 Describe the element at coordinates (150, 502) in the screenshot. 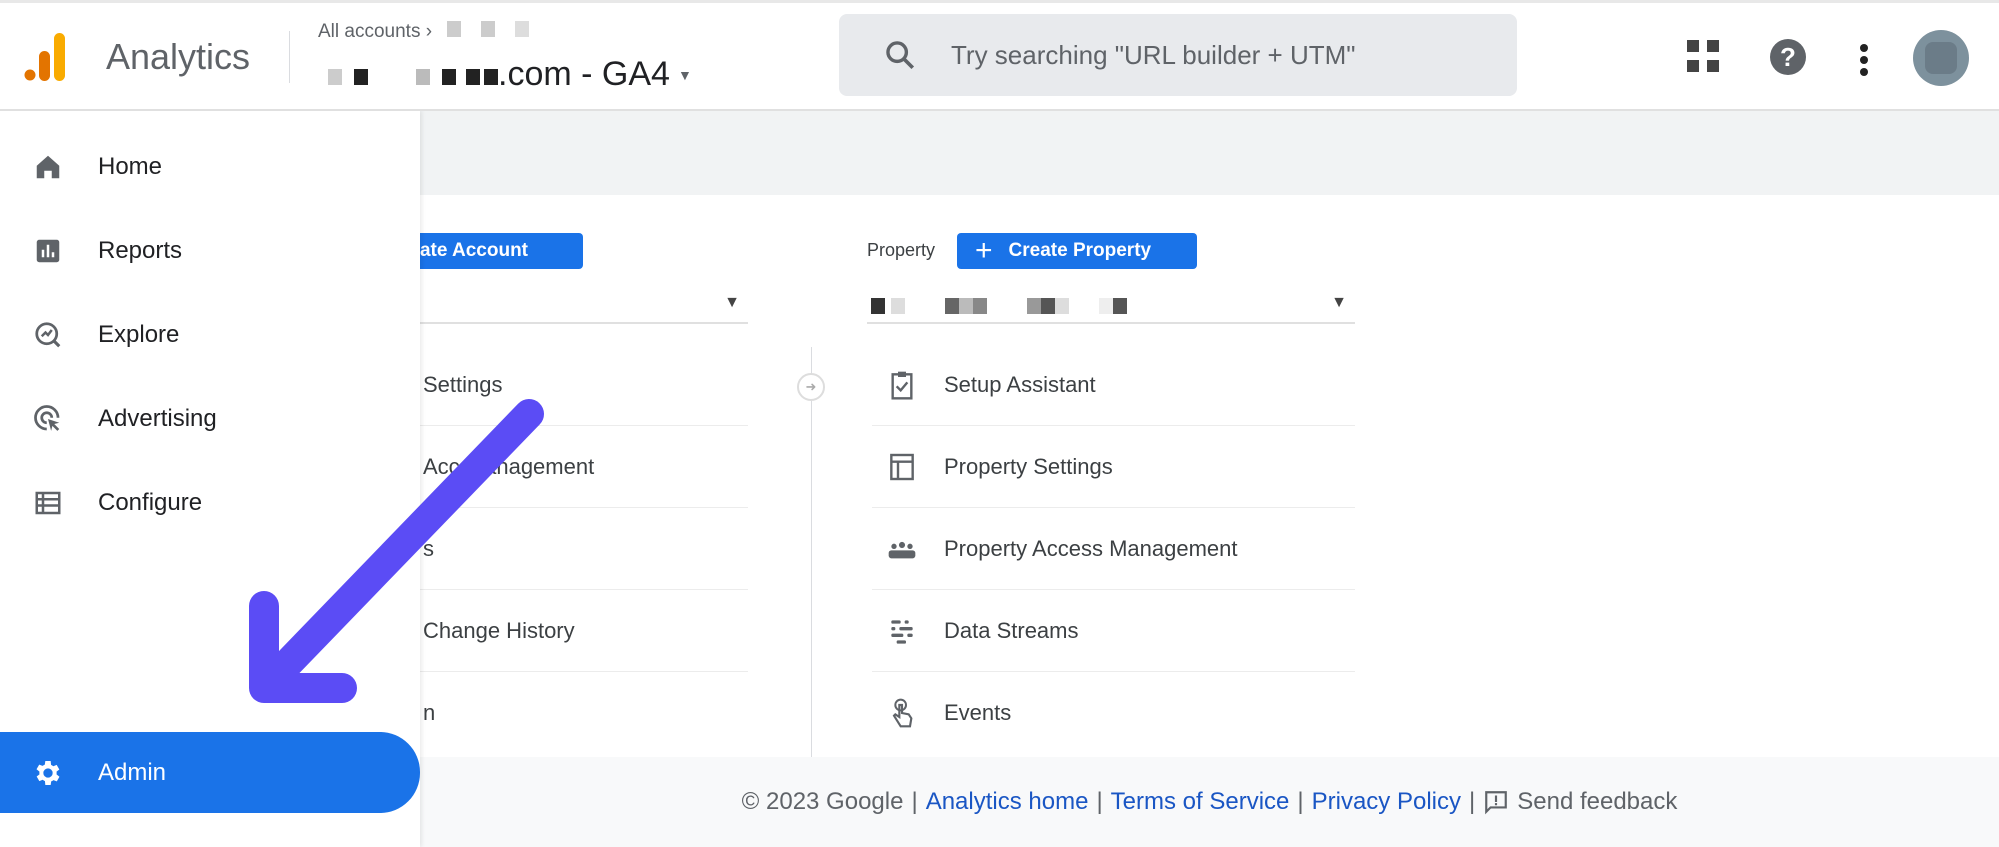

I see `sidebar-item-label: Configure` at that location.